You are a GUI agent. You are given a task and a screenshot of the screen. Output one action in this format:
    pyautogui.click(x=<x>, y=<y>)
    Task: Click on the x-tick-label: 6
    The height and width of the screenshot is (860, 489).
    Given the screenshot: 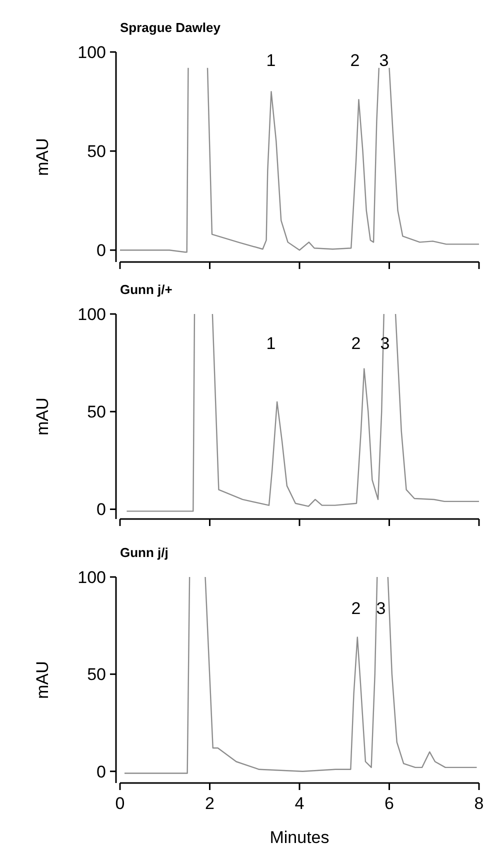 What is the action you would take?
    pyautogui.click(x=389, y=803)
    